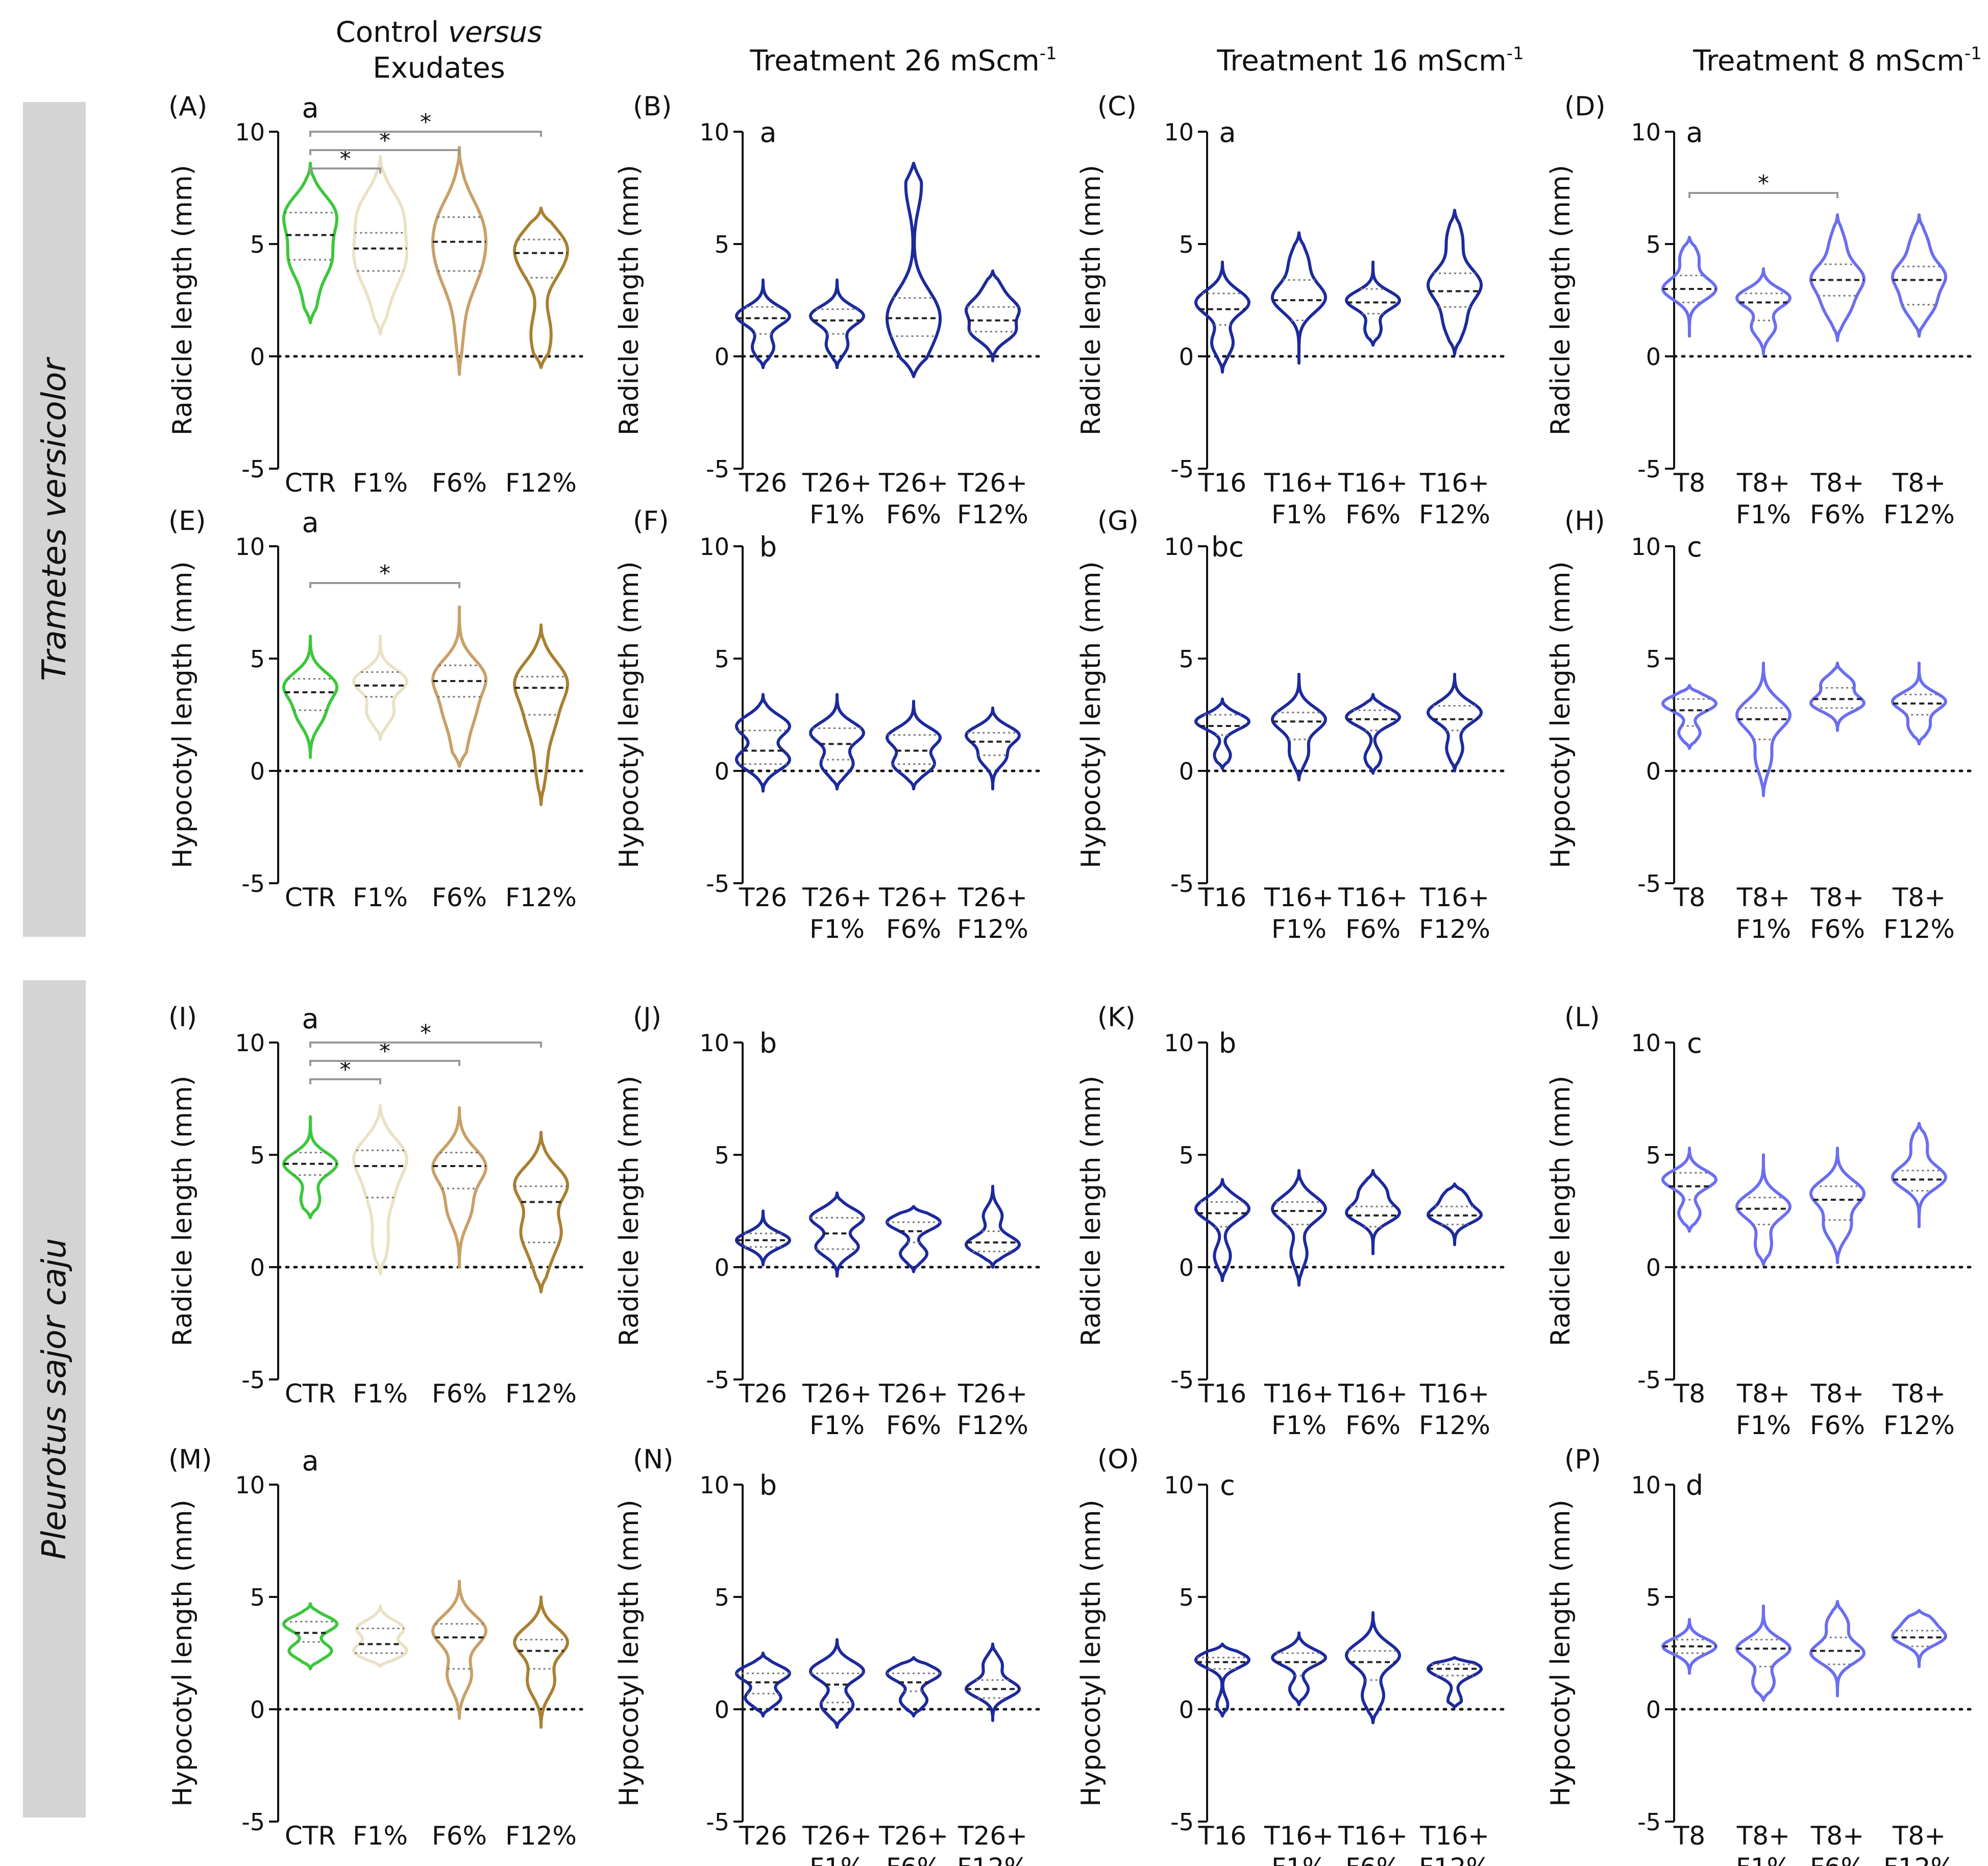 This screenshot has height=1866, width=1988. I want to click on panel-label: (H), so click(1584, 521).